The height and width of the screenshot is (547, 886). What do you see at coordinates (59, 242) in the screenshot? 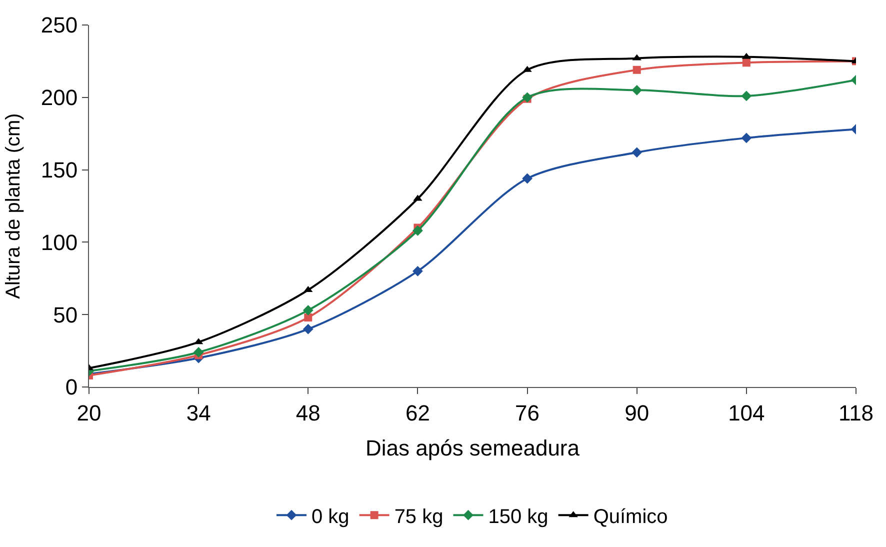
I see `y-tick-label: 100` at bounding box center [59, 242].